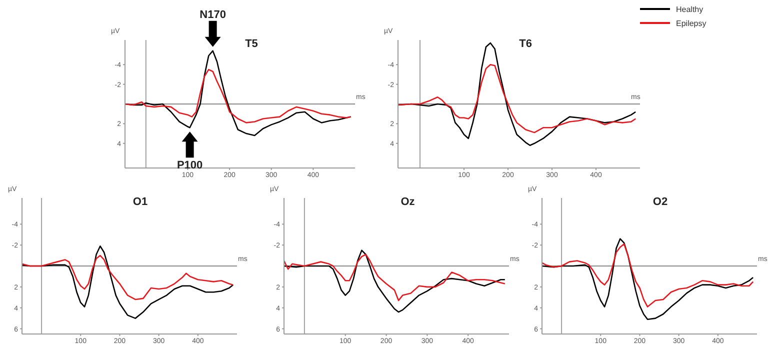  I want to click on chart-title: O1, so click(140, 202).